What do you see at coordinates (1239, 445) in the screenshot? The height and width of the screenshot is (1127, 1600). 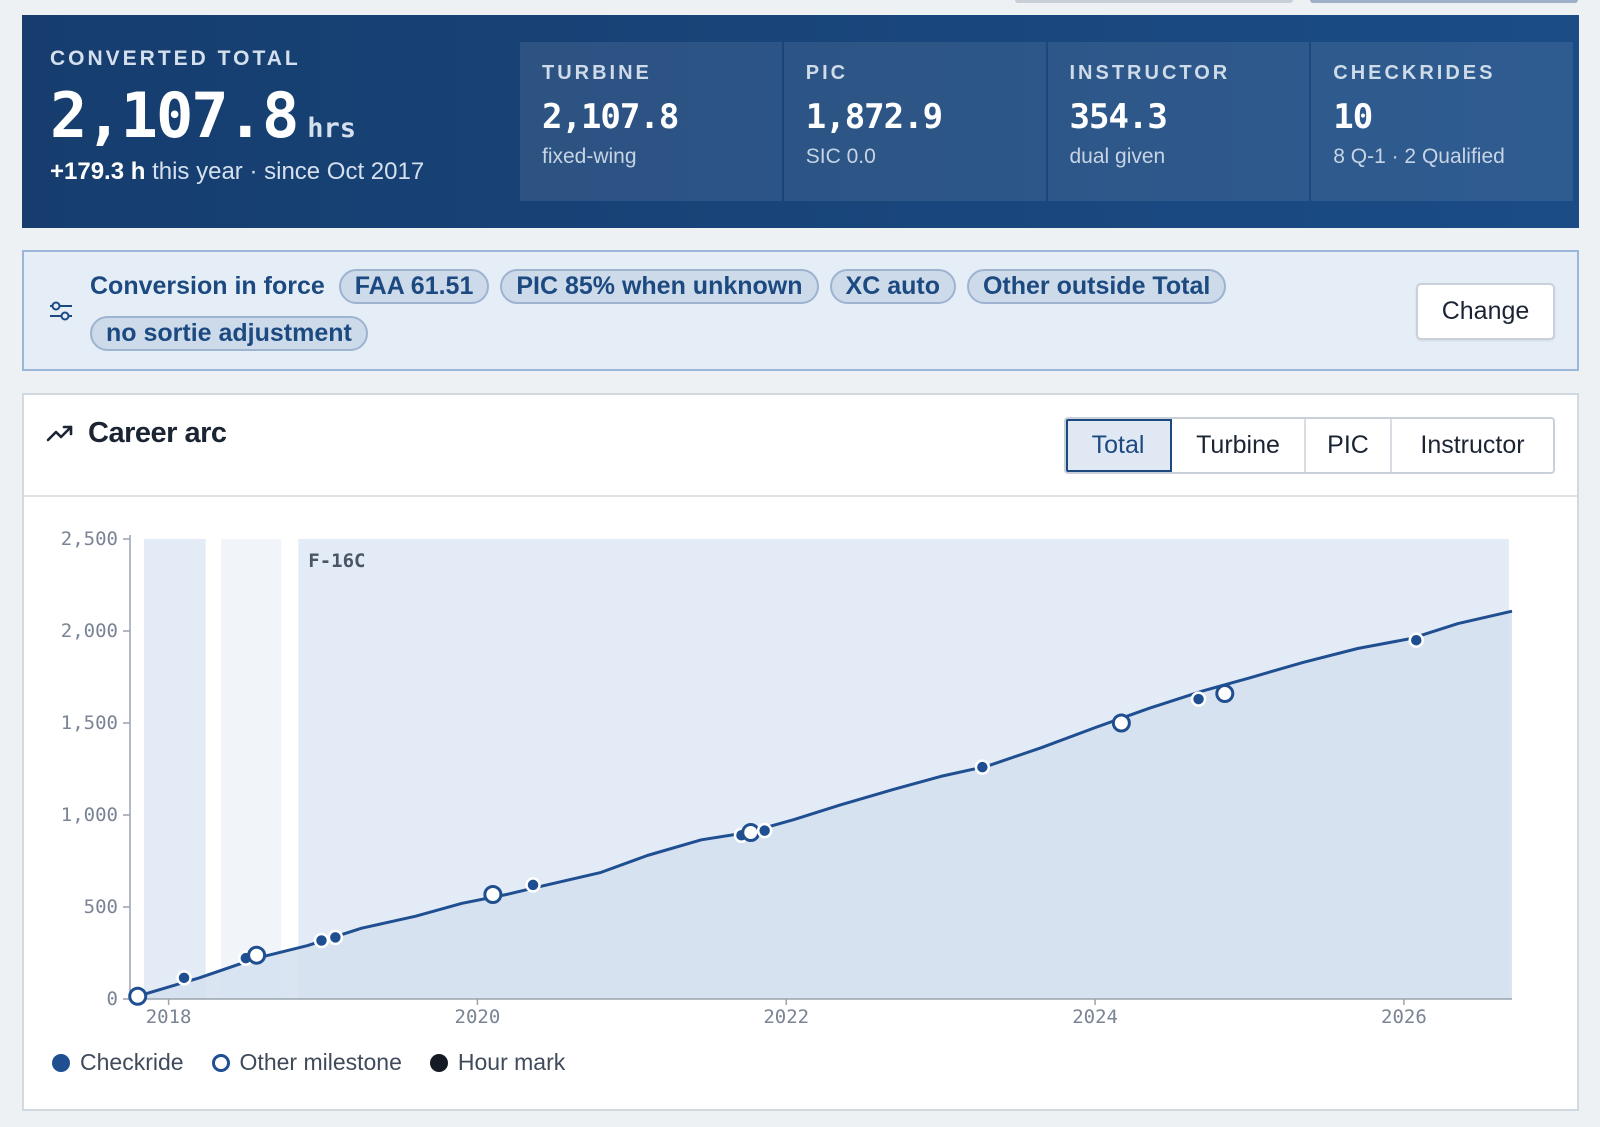 I see `tab-turbine: Turbine` at bounding box center [1239, 445].